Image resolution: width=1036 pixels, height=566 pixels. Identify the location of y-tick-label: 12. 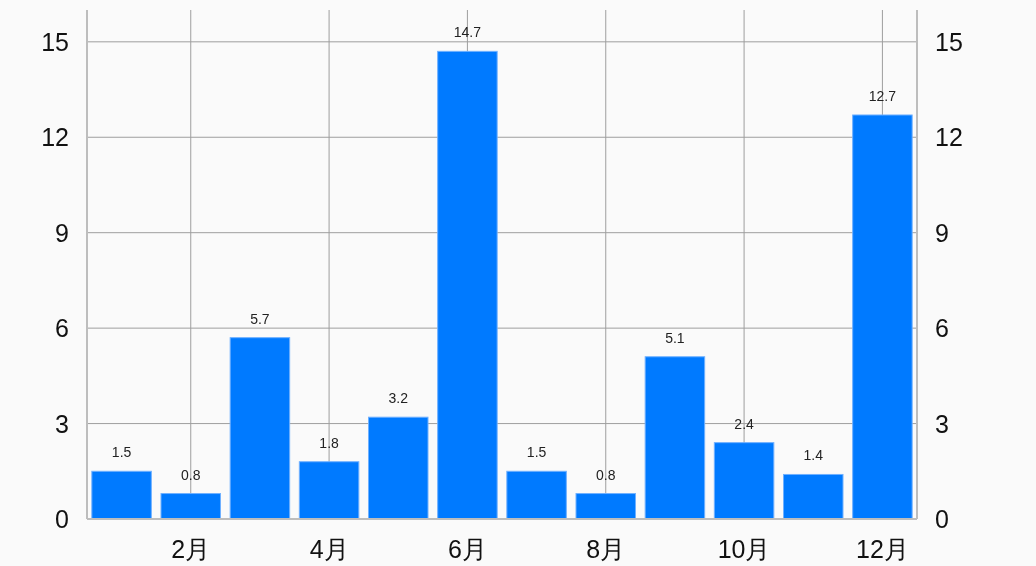
(55, 137).